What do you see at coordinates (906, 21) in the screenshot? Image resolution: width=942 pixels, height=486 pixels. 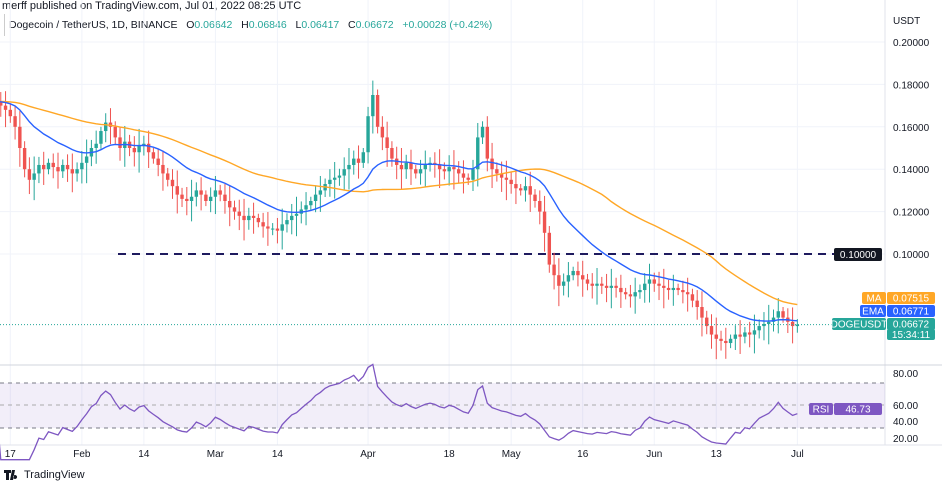 I see `currency-label: USDT` at bounding box center [906, 21].